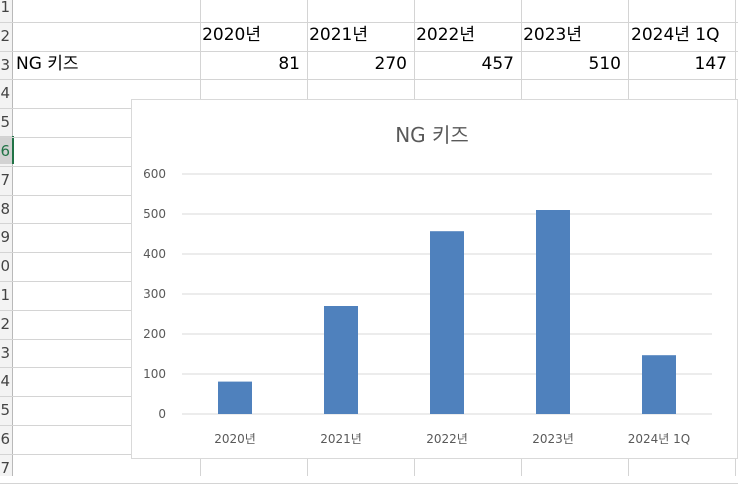 The height and width of the screenshot is (484, 738). Describe the element at coordinates (552, 35) in the screenshot. I see `cell-header-2023: 2023년` at that location.